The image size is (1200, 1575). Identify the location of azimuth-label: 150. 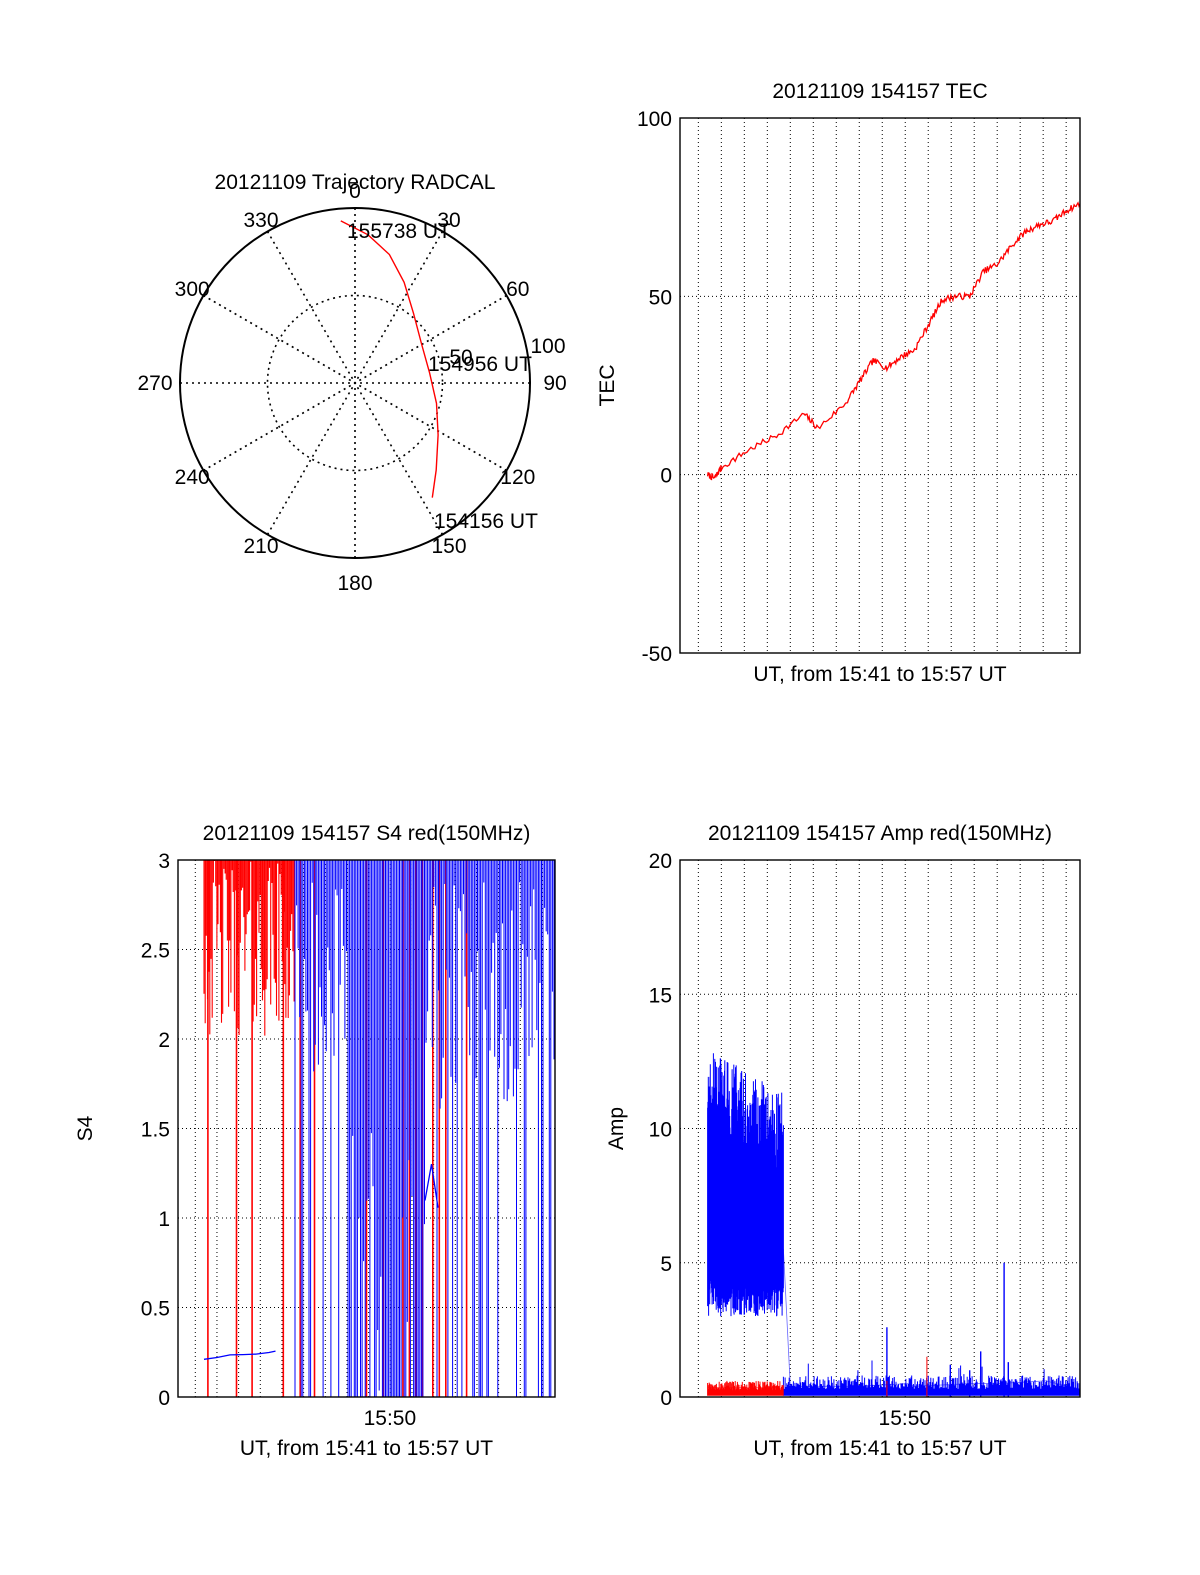
(448, 546).